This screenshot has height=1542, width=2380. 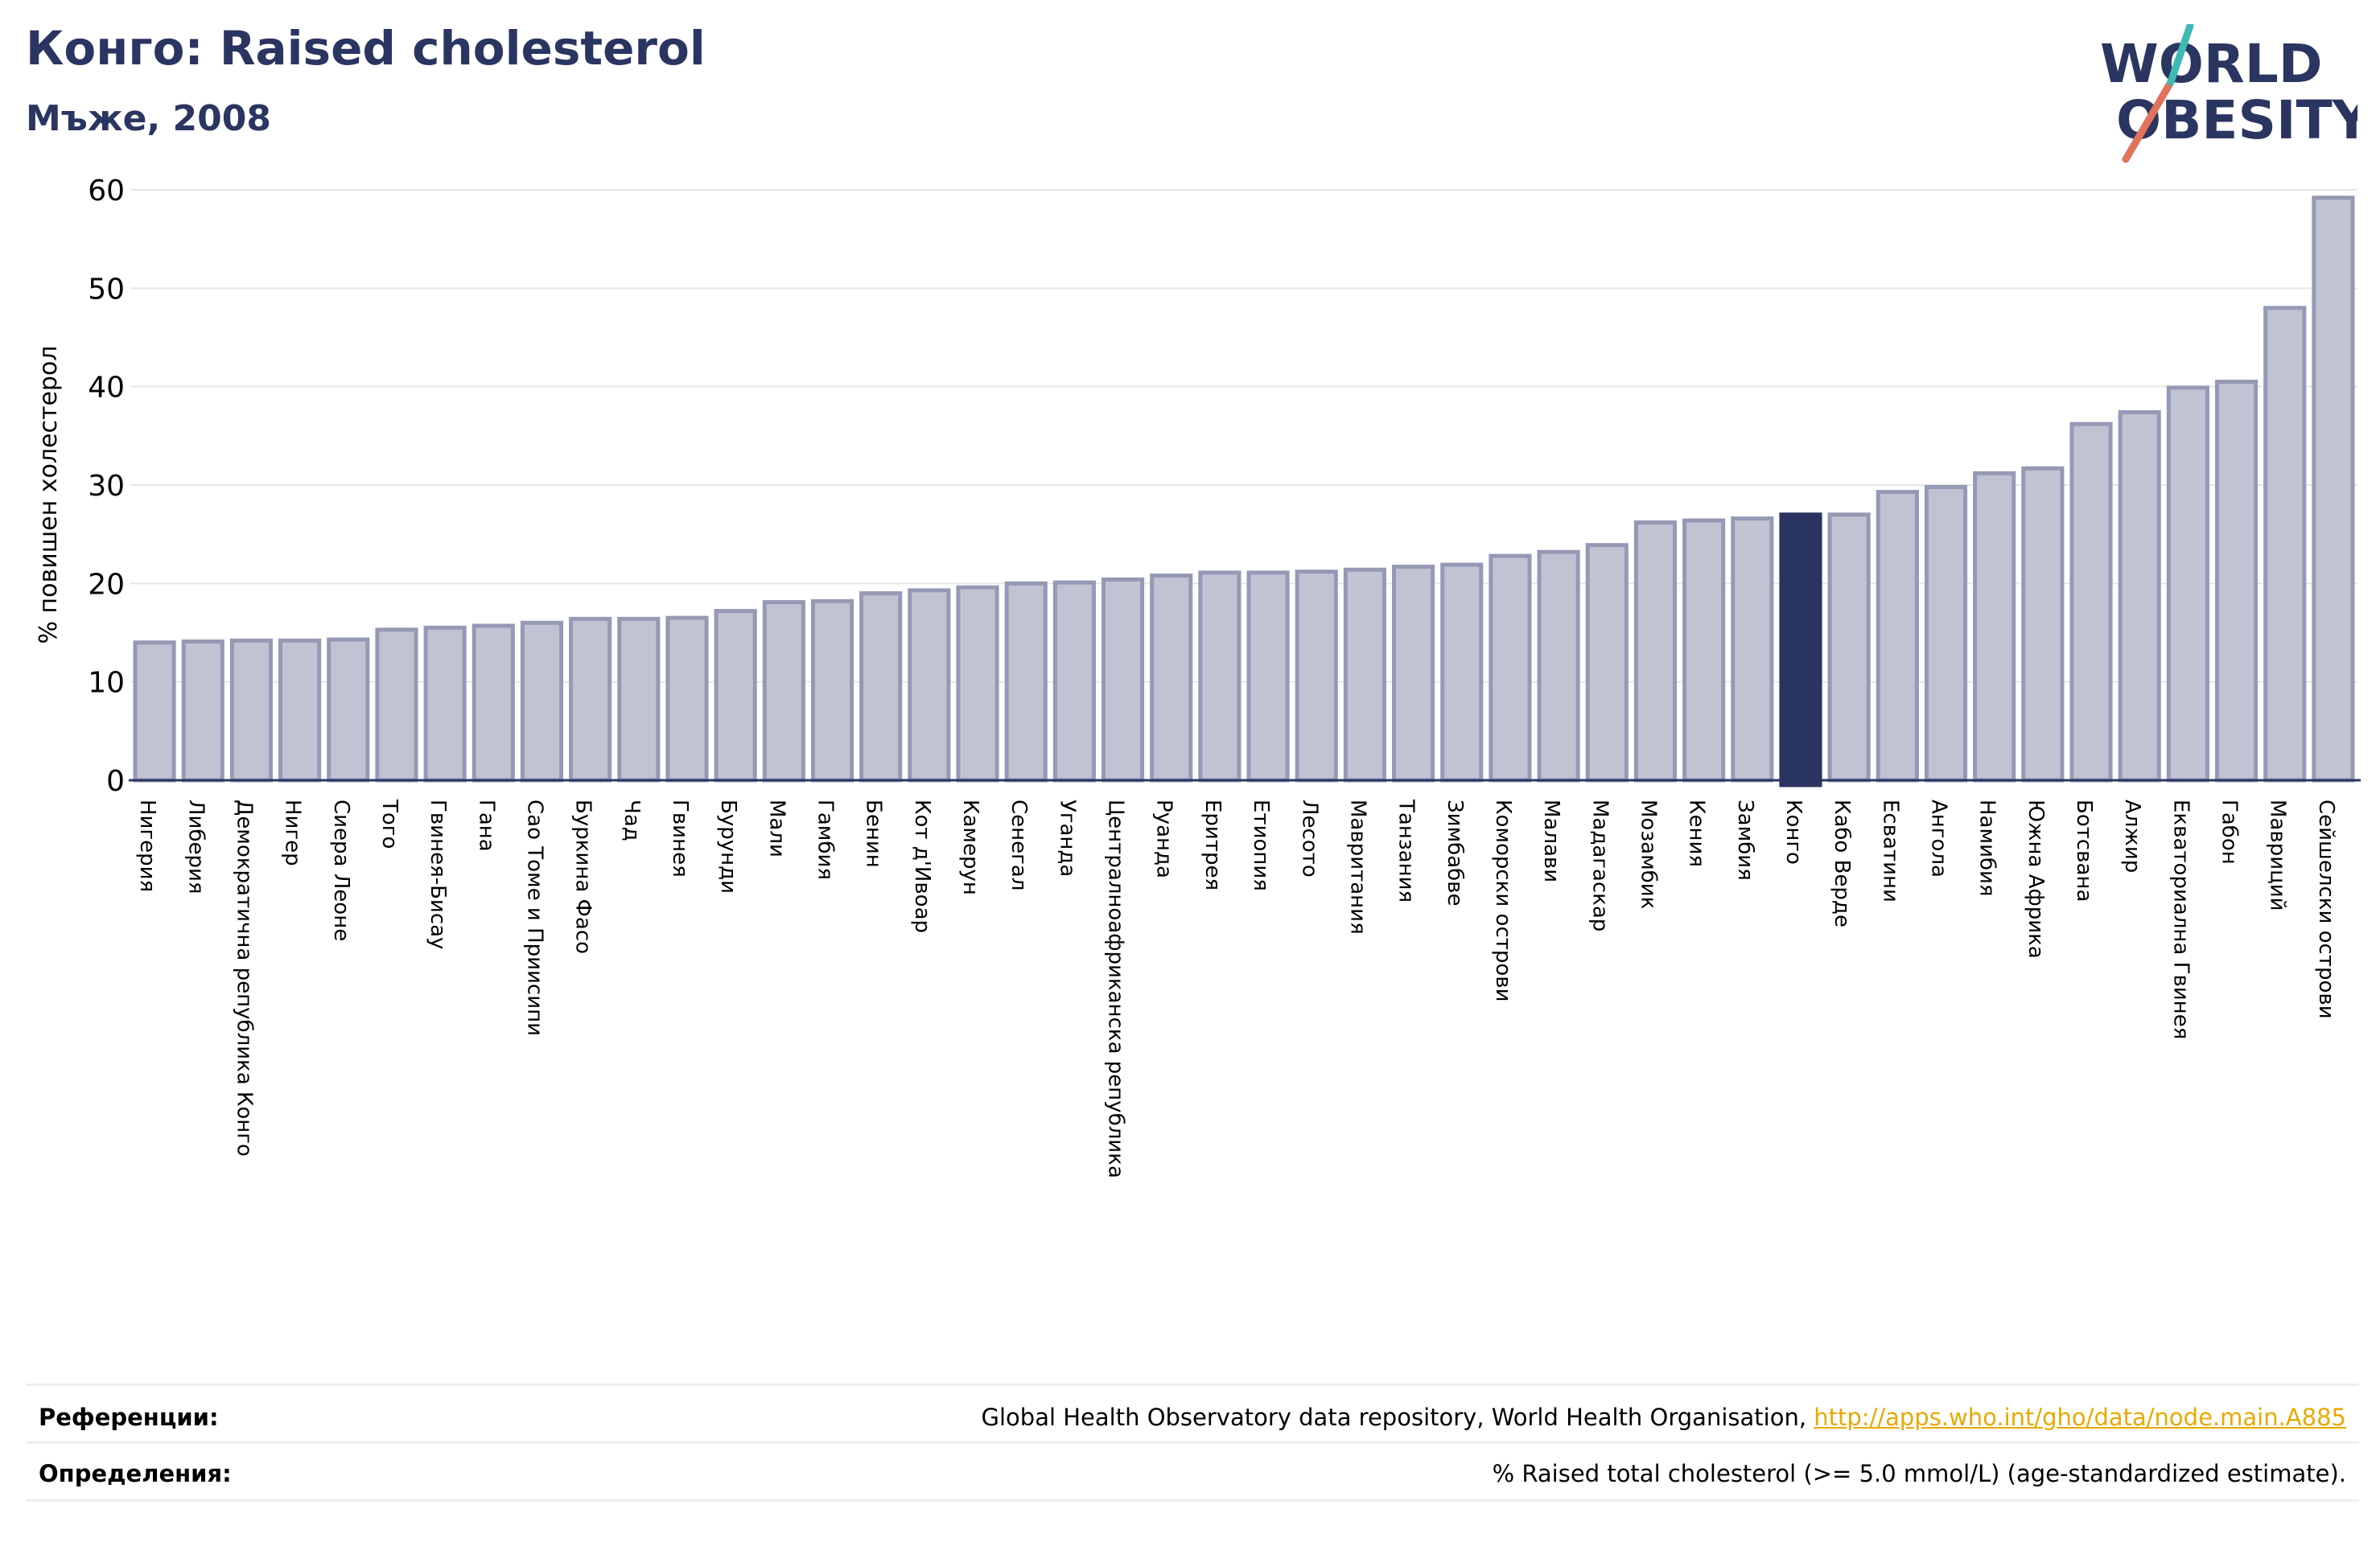 I want to click on y-axis-ticks: 0 10 20 30 40 50 60, so click(x=107, y=486).